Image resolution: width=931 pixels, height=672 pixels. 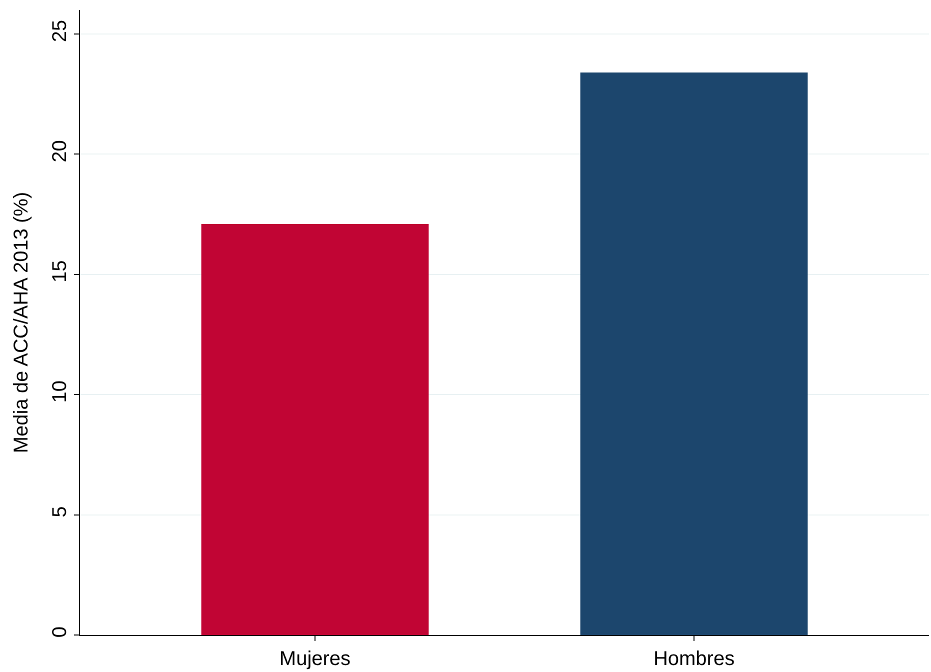 I want to click on y-tick-label: 5, so click(x=60, y=512).